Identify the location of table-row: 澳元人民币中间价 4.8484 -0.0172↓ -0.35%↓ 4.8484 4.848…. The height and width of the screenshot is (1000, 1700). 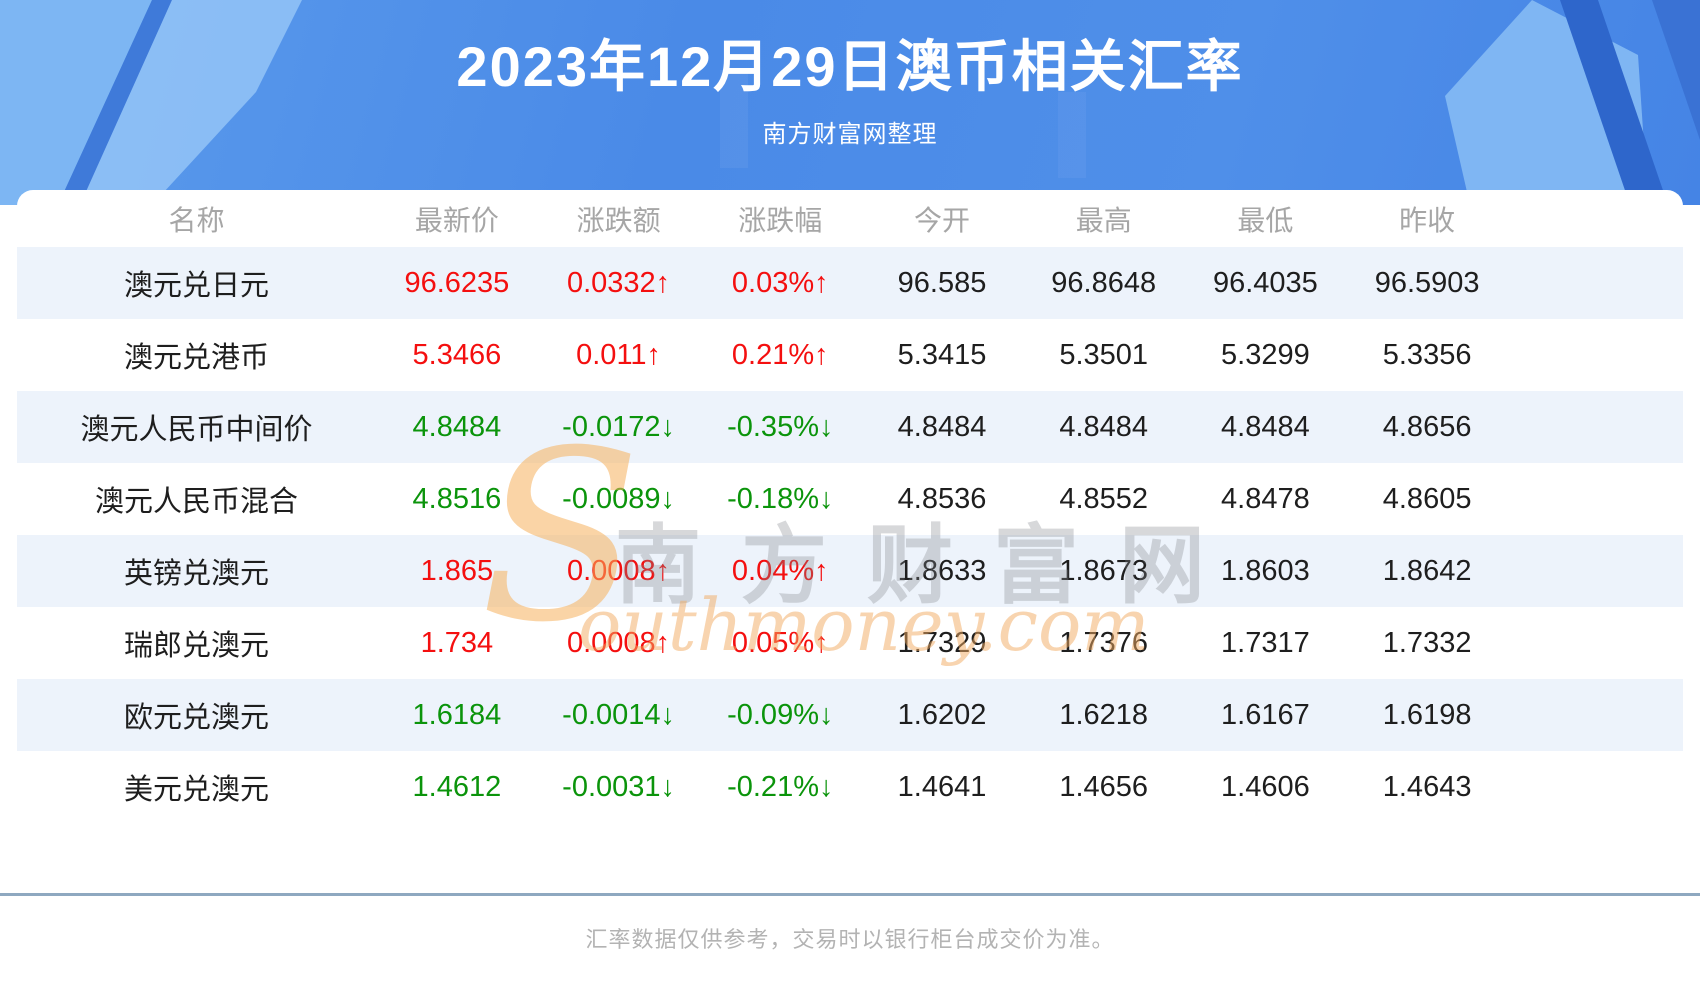
(850, 427).